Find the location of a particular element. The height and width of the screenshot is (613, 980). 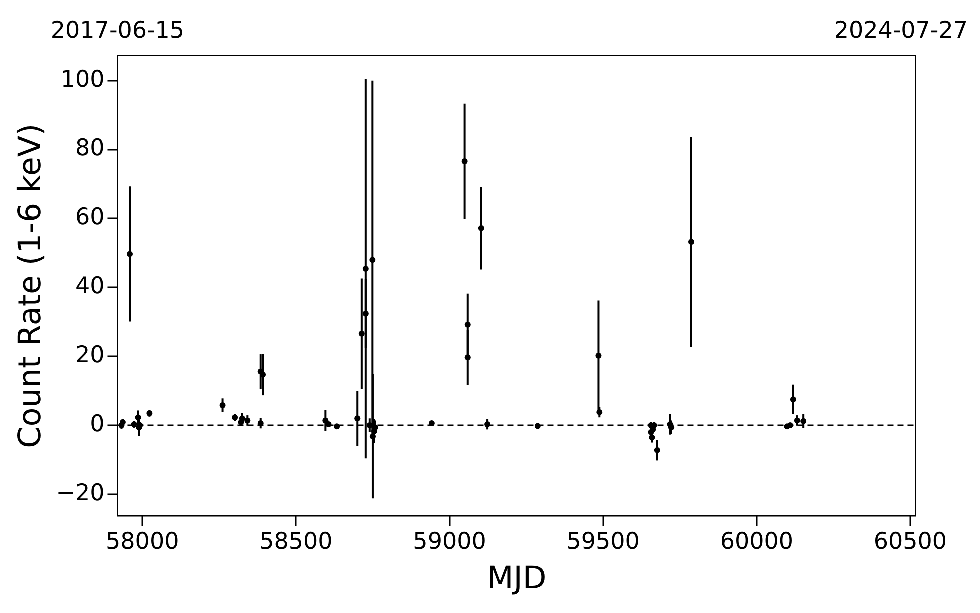

text: 2017-06-15 is located at coordinates (117, 31).